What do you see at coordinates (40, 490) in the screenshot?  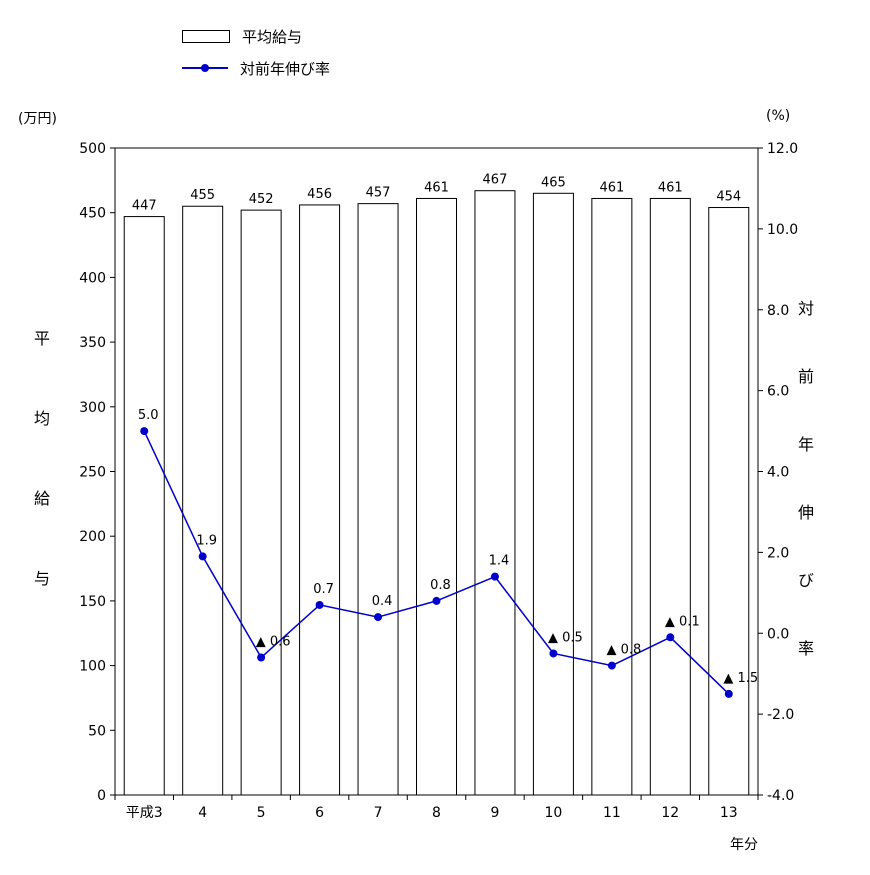 I see `left-axis-title: 平均給与` at bounding box center [40, 490].